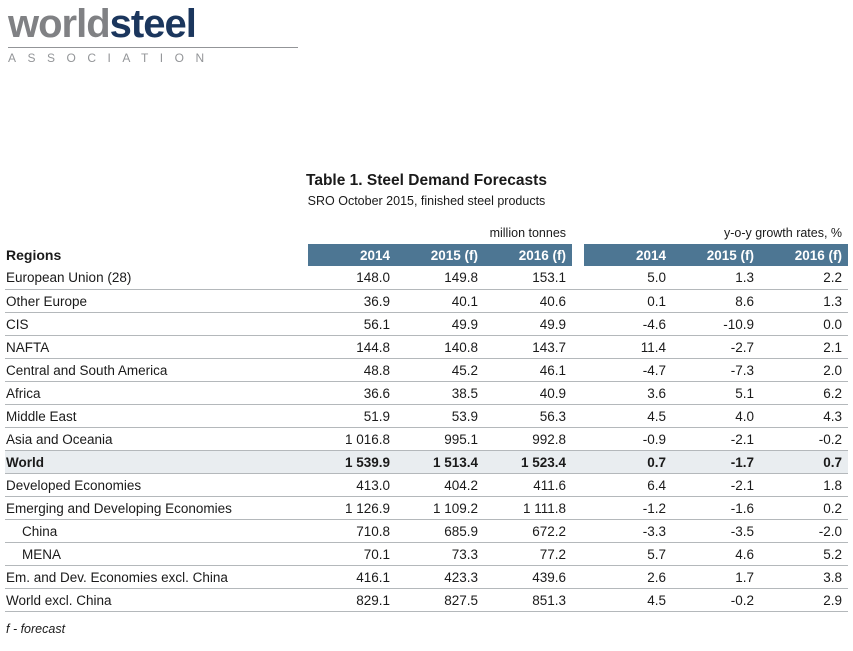 This screenshot has height=651, width=853. I want to click on table-row: CIS 56.1 49.9 49.9 -4.6 -10.9 0.0, so click(427, 324).